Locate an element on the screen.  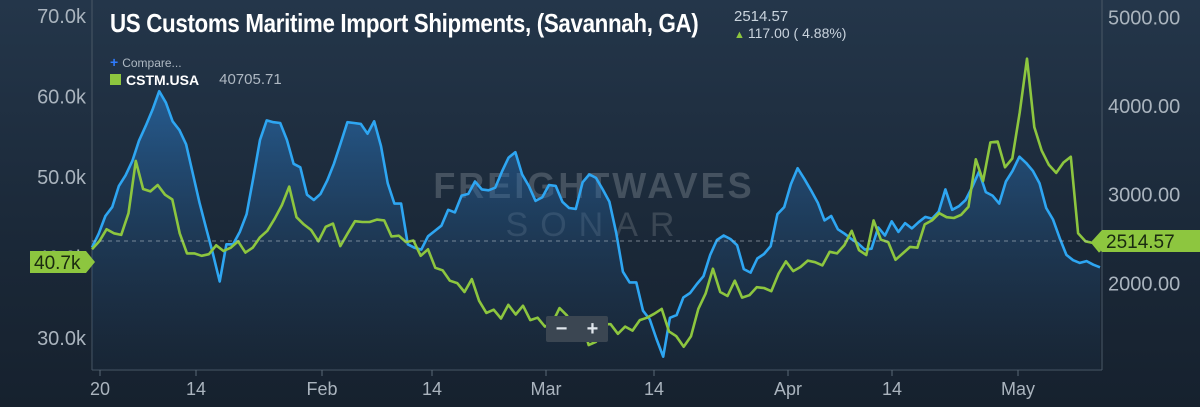
up-arrow-icon: ▲ is located at coordinates (739, 35).